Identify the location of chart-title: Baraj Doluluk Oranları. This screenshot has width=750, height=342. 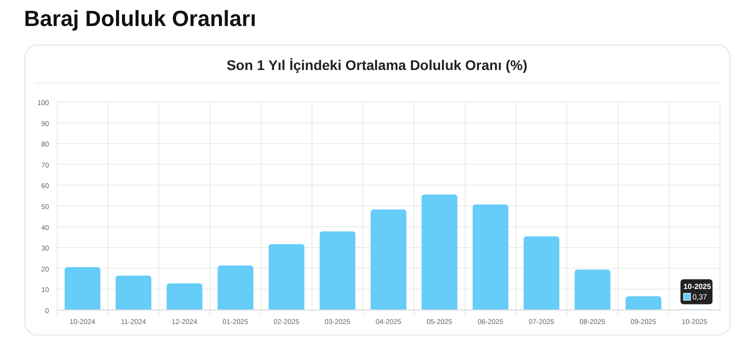
(140, 18).